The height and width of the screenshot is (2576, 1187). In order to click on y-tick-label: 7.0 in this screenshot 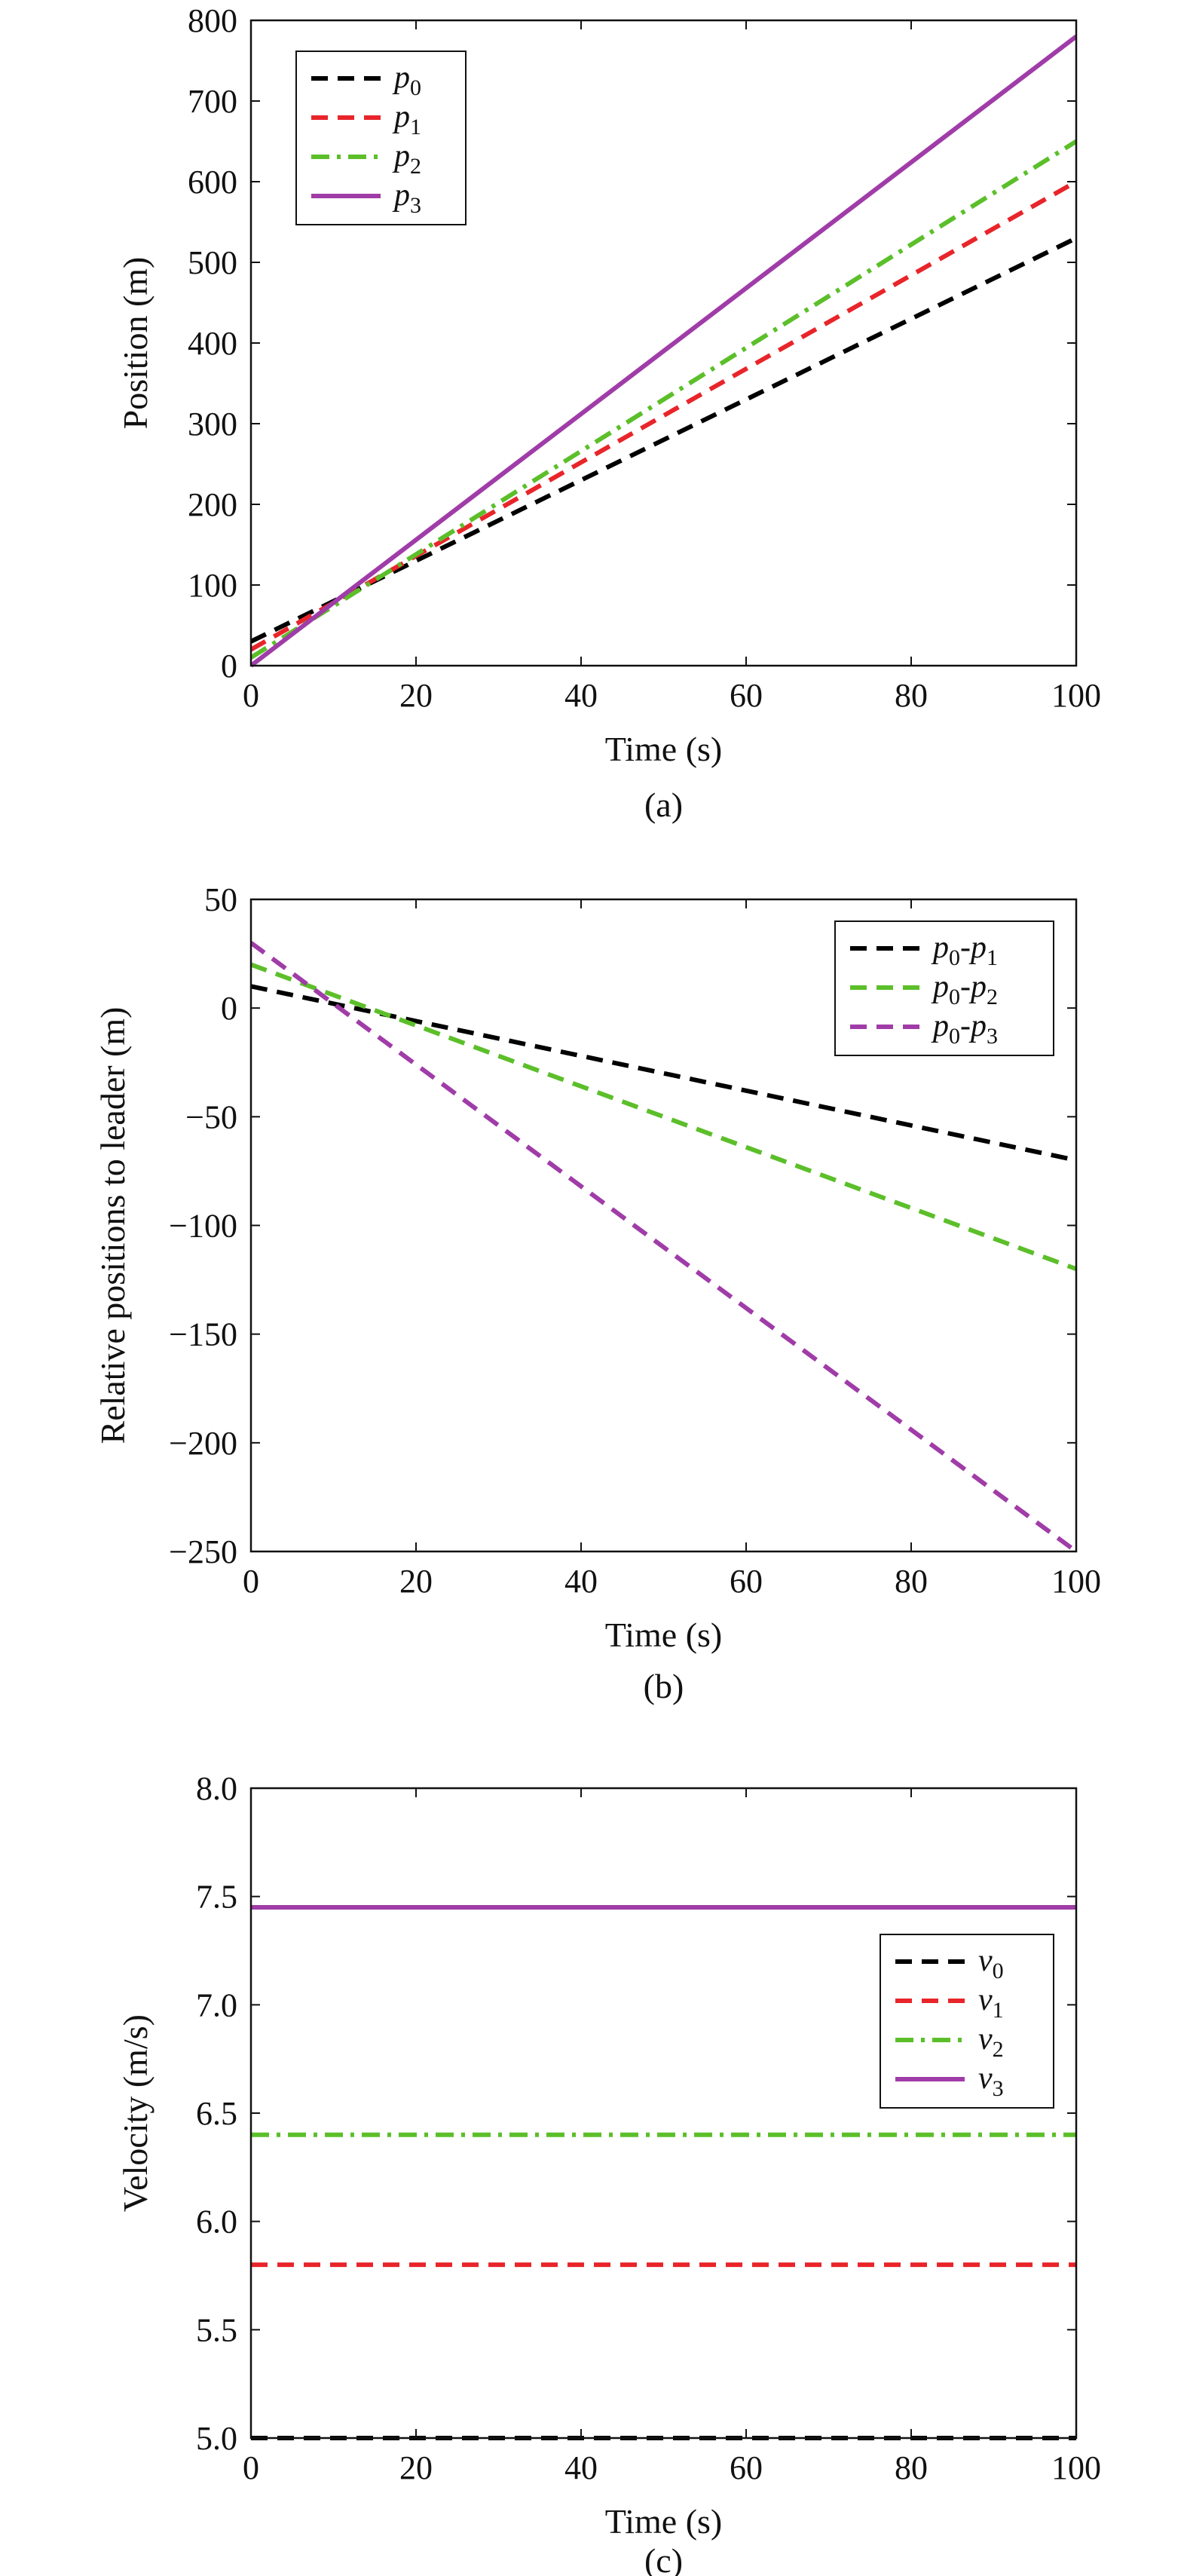, I will do `click(217, 2004)`.